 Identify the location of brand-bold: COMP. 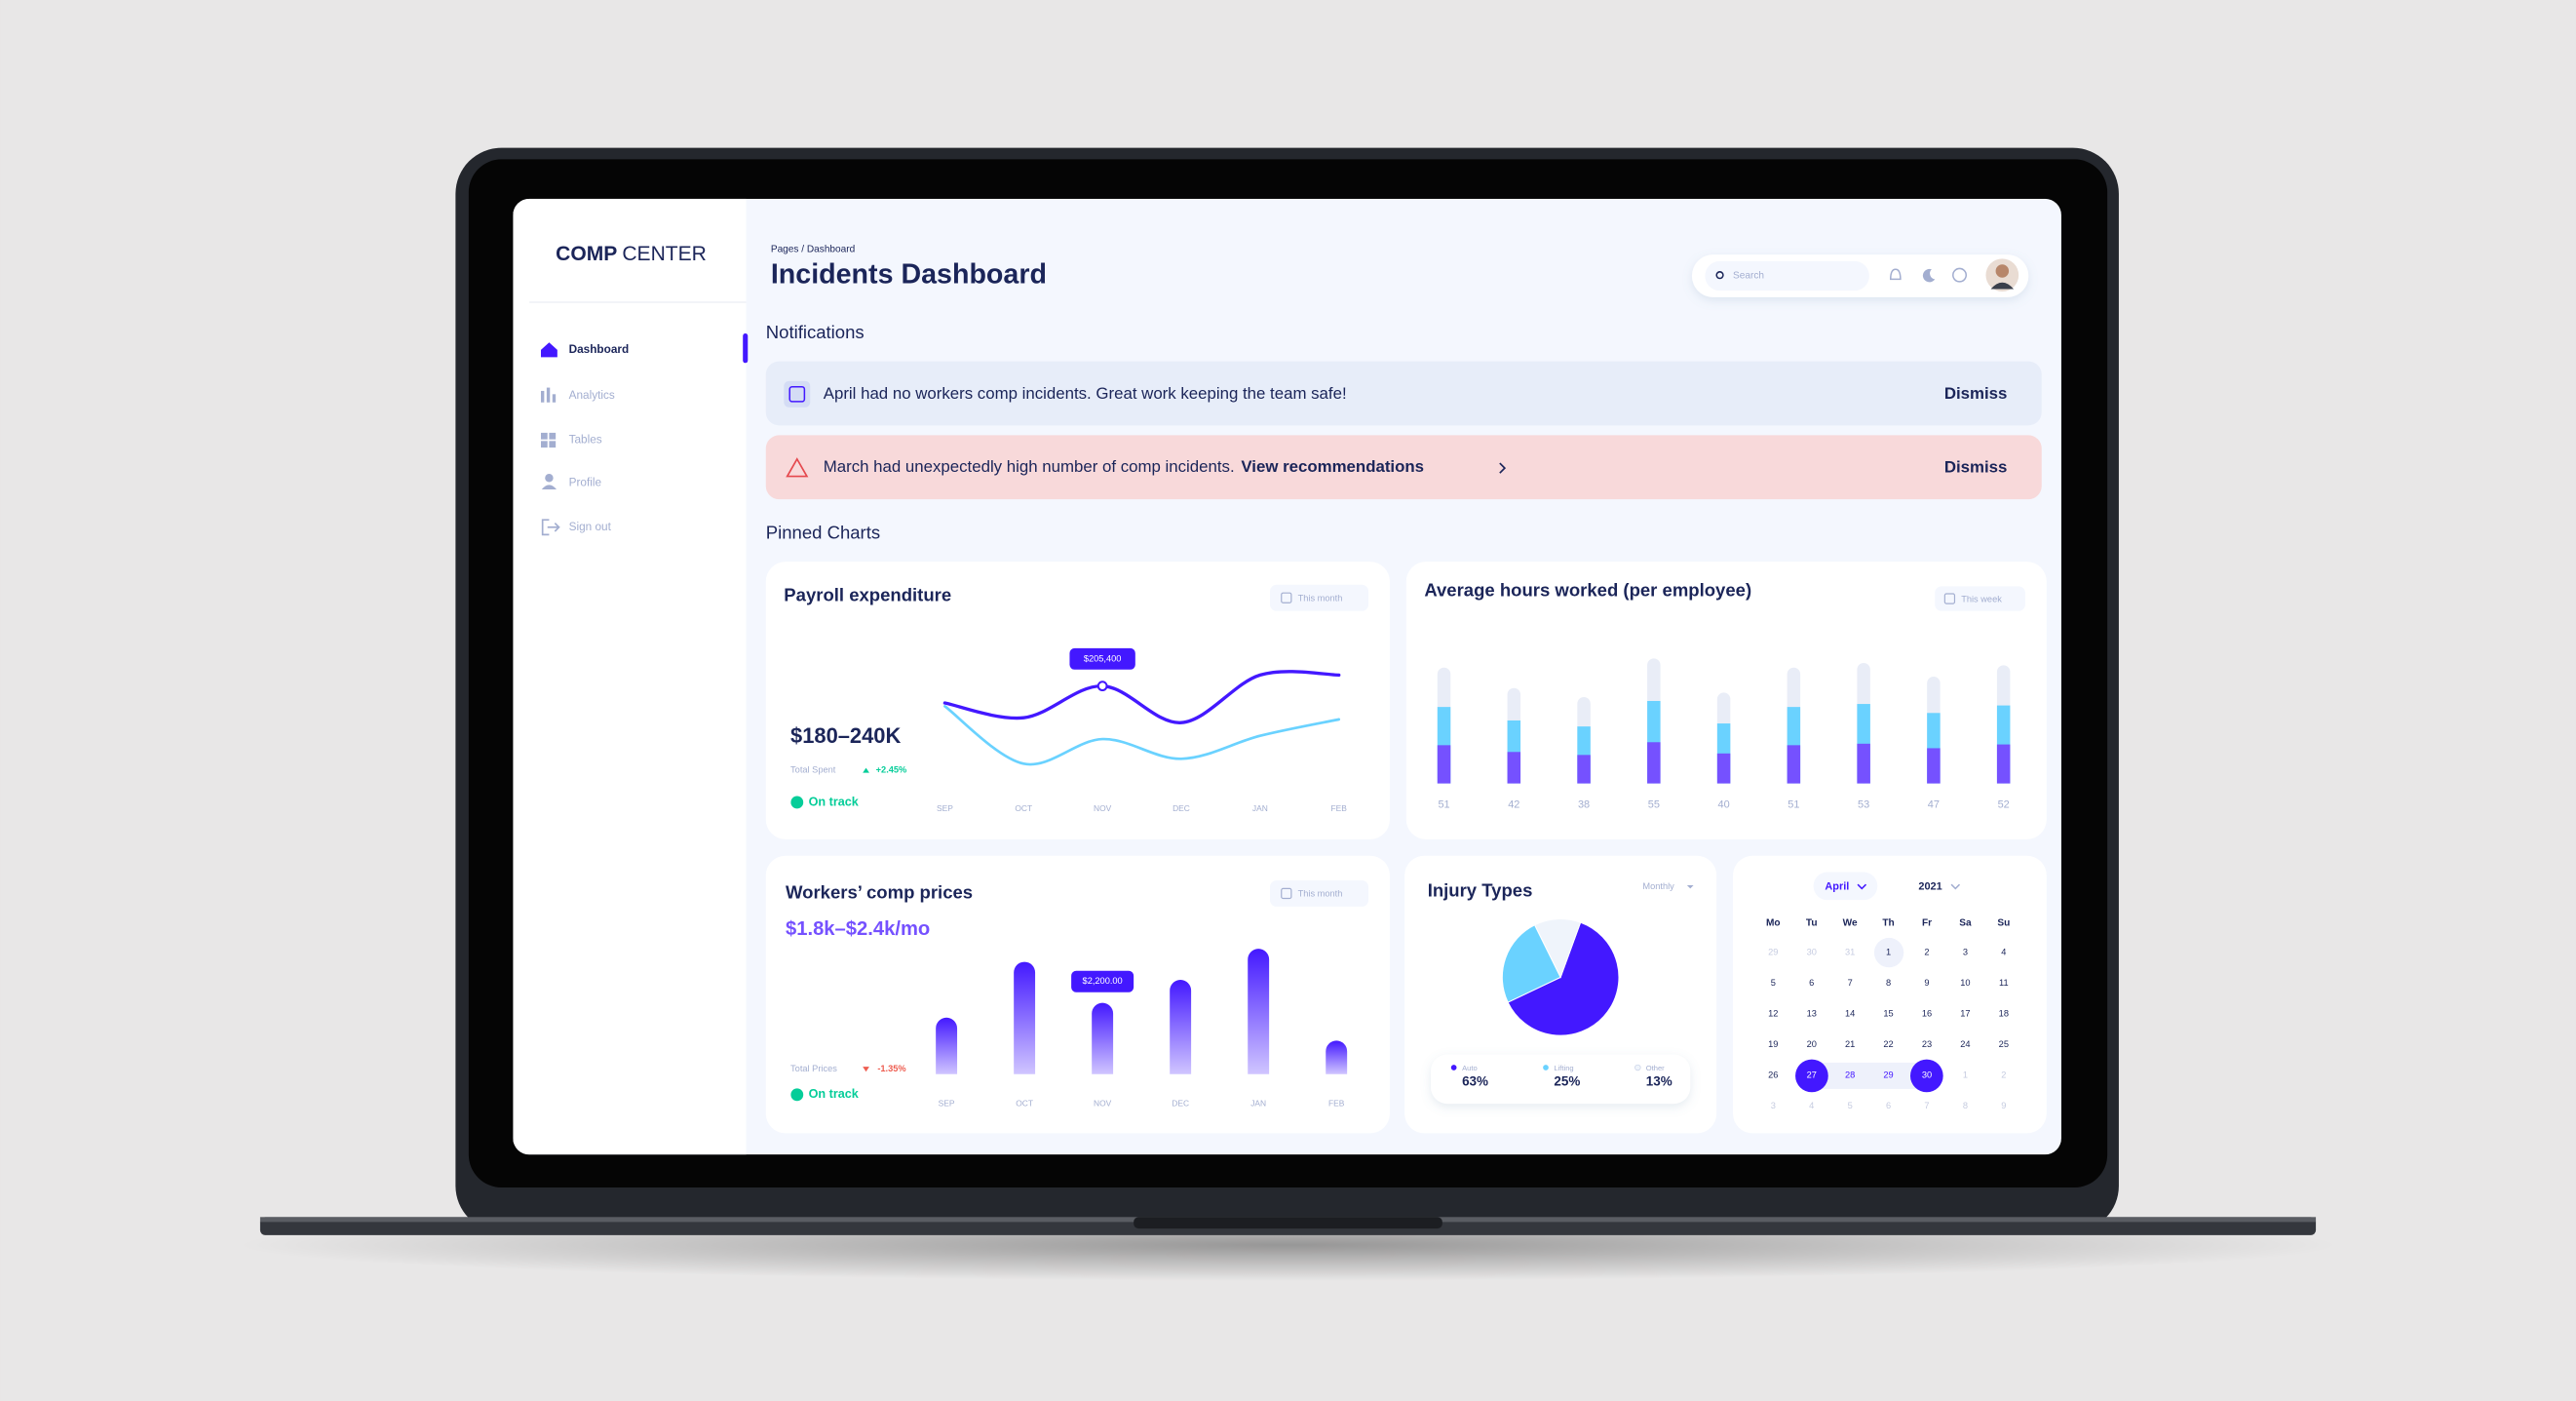
(586, 254).